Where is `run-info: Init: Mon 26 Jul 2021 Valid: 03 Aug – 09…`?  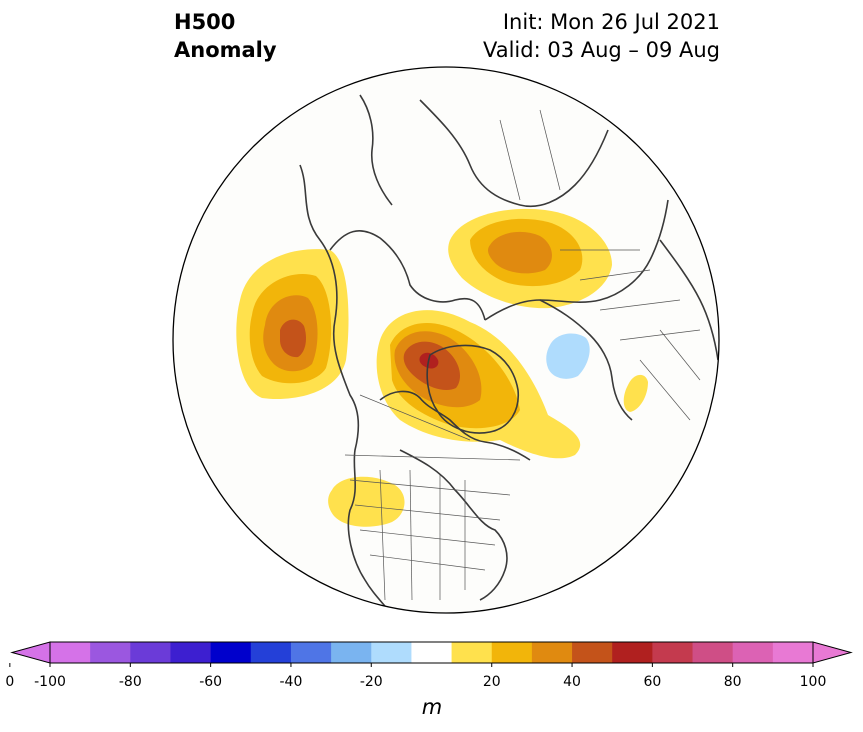 run-info: Init: Mon 26 Jul 2021 Valid: 03 Aug – 09… is located at coordinates (601, 36).